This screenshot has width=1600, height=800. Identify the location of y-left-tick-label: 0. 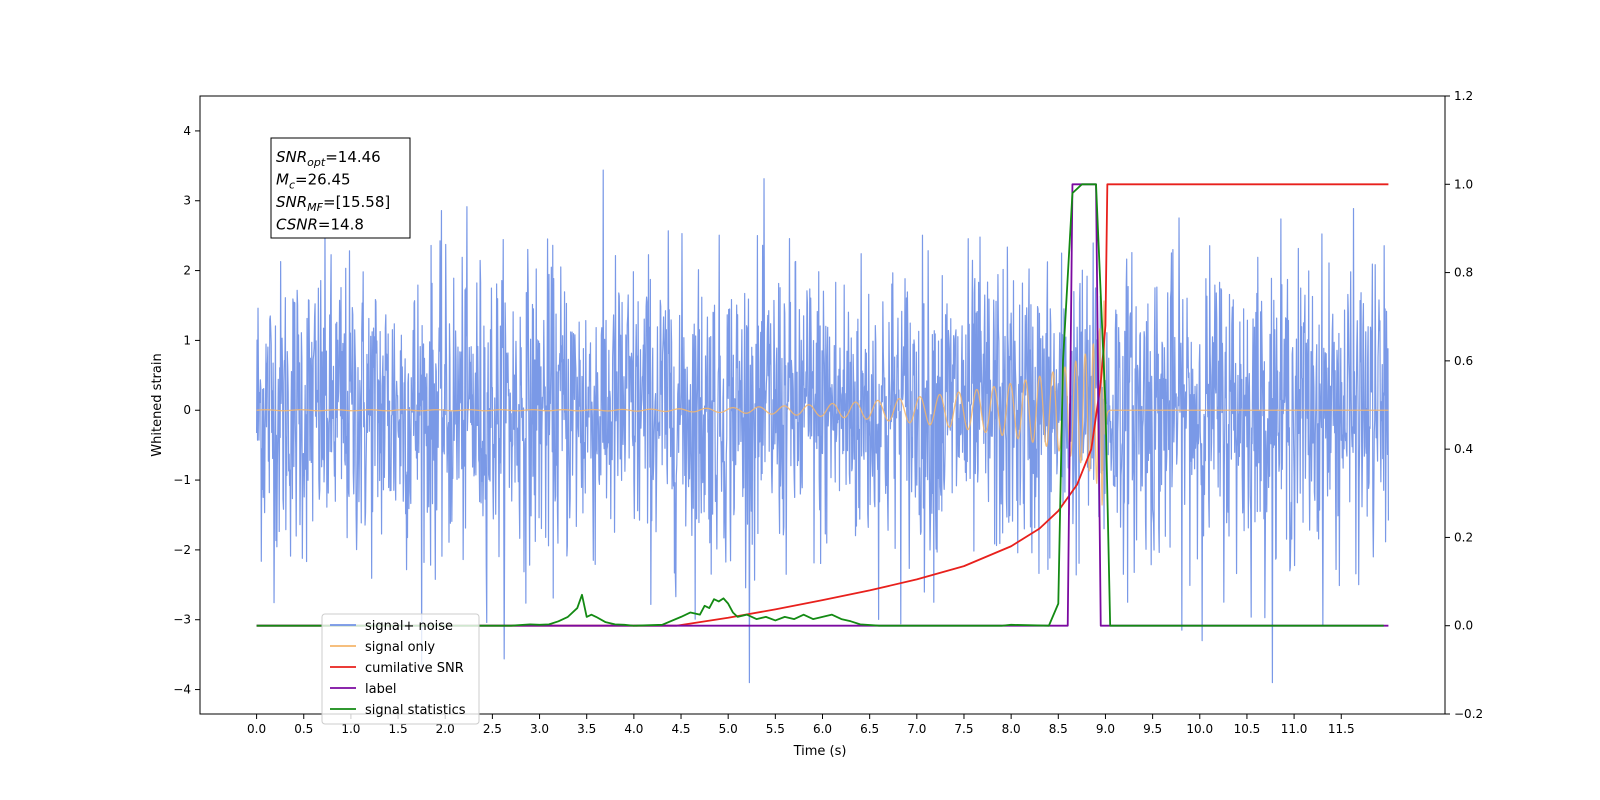
(187, 410).